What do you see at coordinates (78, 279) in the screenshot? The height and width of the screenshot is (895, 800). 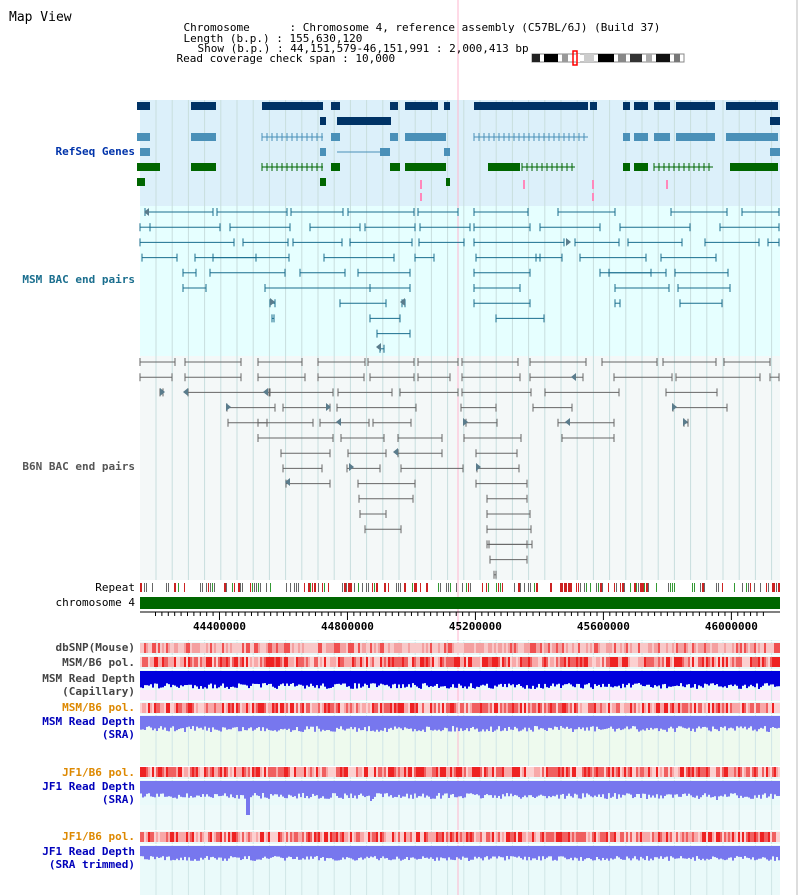 I see `track-label-msm-bac: MSM BAC end pairs` at bounding box center [78, 279].